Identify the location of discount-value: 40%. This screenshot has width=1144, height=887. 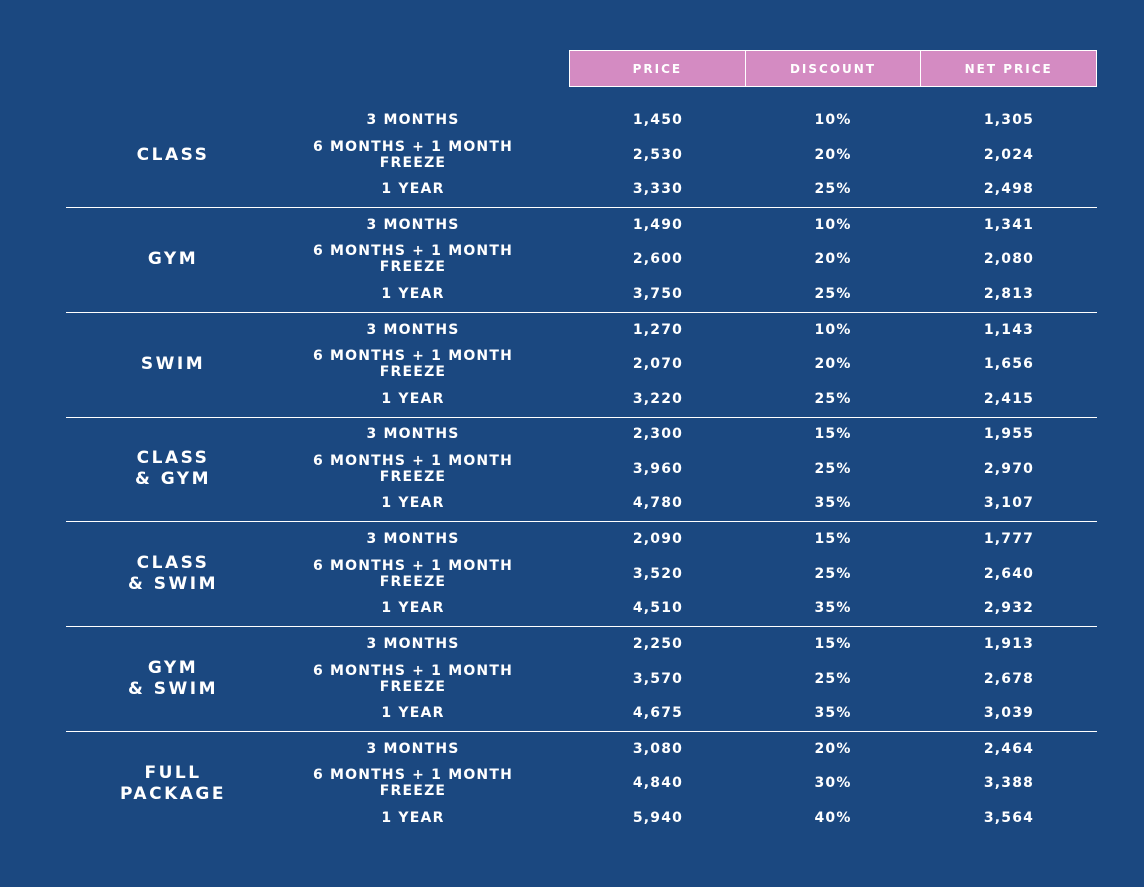
(833, 817).